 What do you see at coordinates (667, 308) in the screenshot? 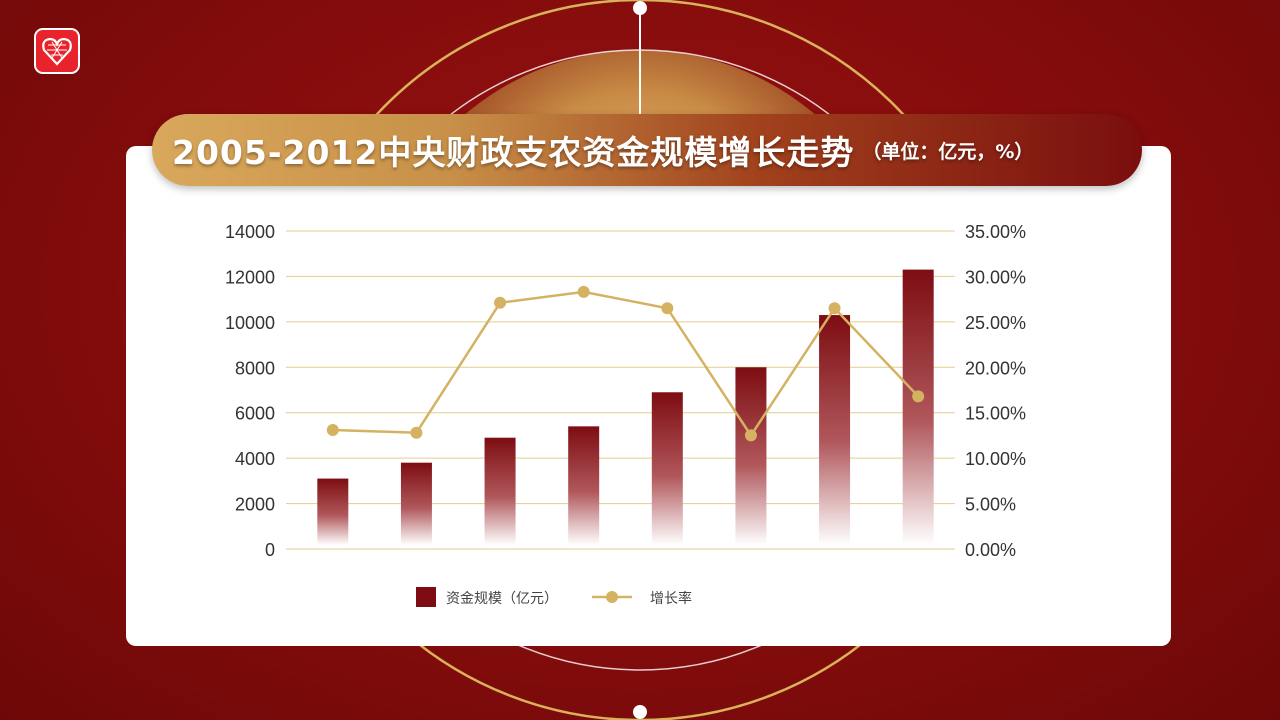
I see `growth-rate-point-2009` at bounding box center [667, 308].